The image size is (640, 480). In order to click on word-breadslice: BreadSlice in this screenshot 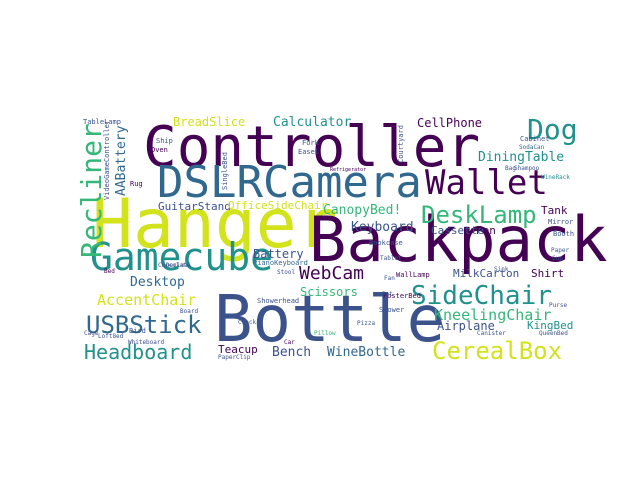, I will do `click(209, 122)`.